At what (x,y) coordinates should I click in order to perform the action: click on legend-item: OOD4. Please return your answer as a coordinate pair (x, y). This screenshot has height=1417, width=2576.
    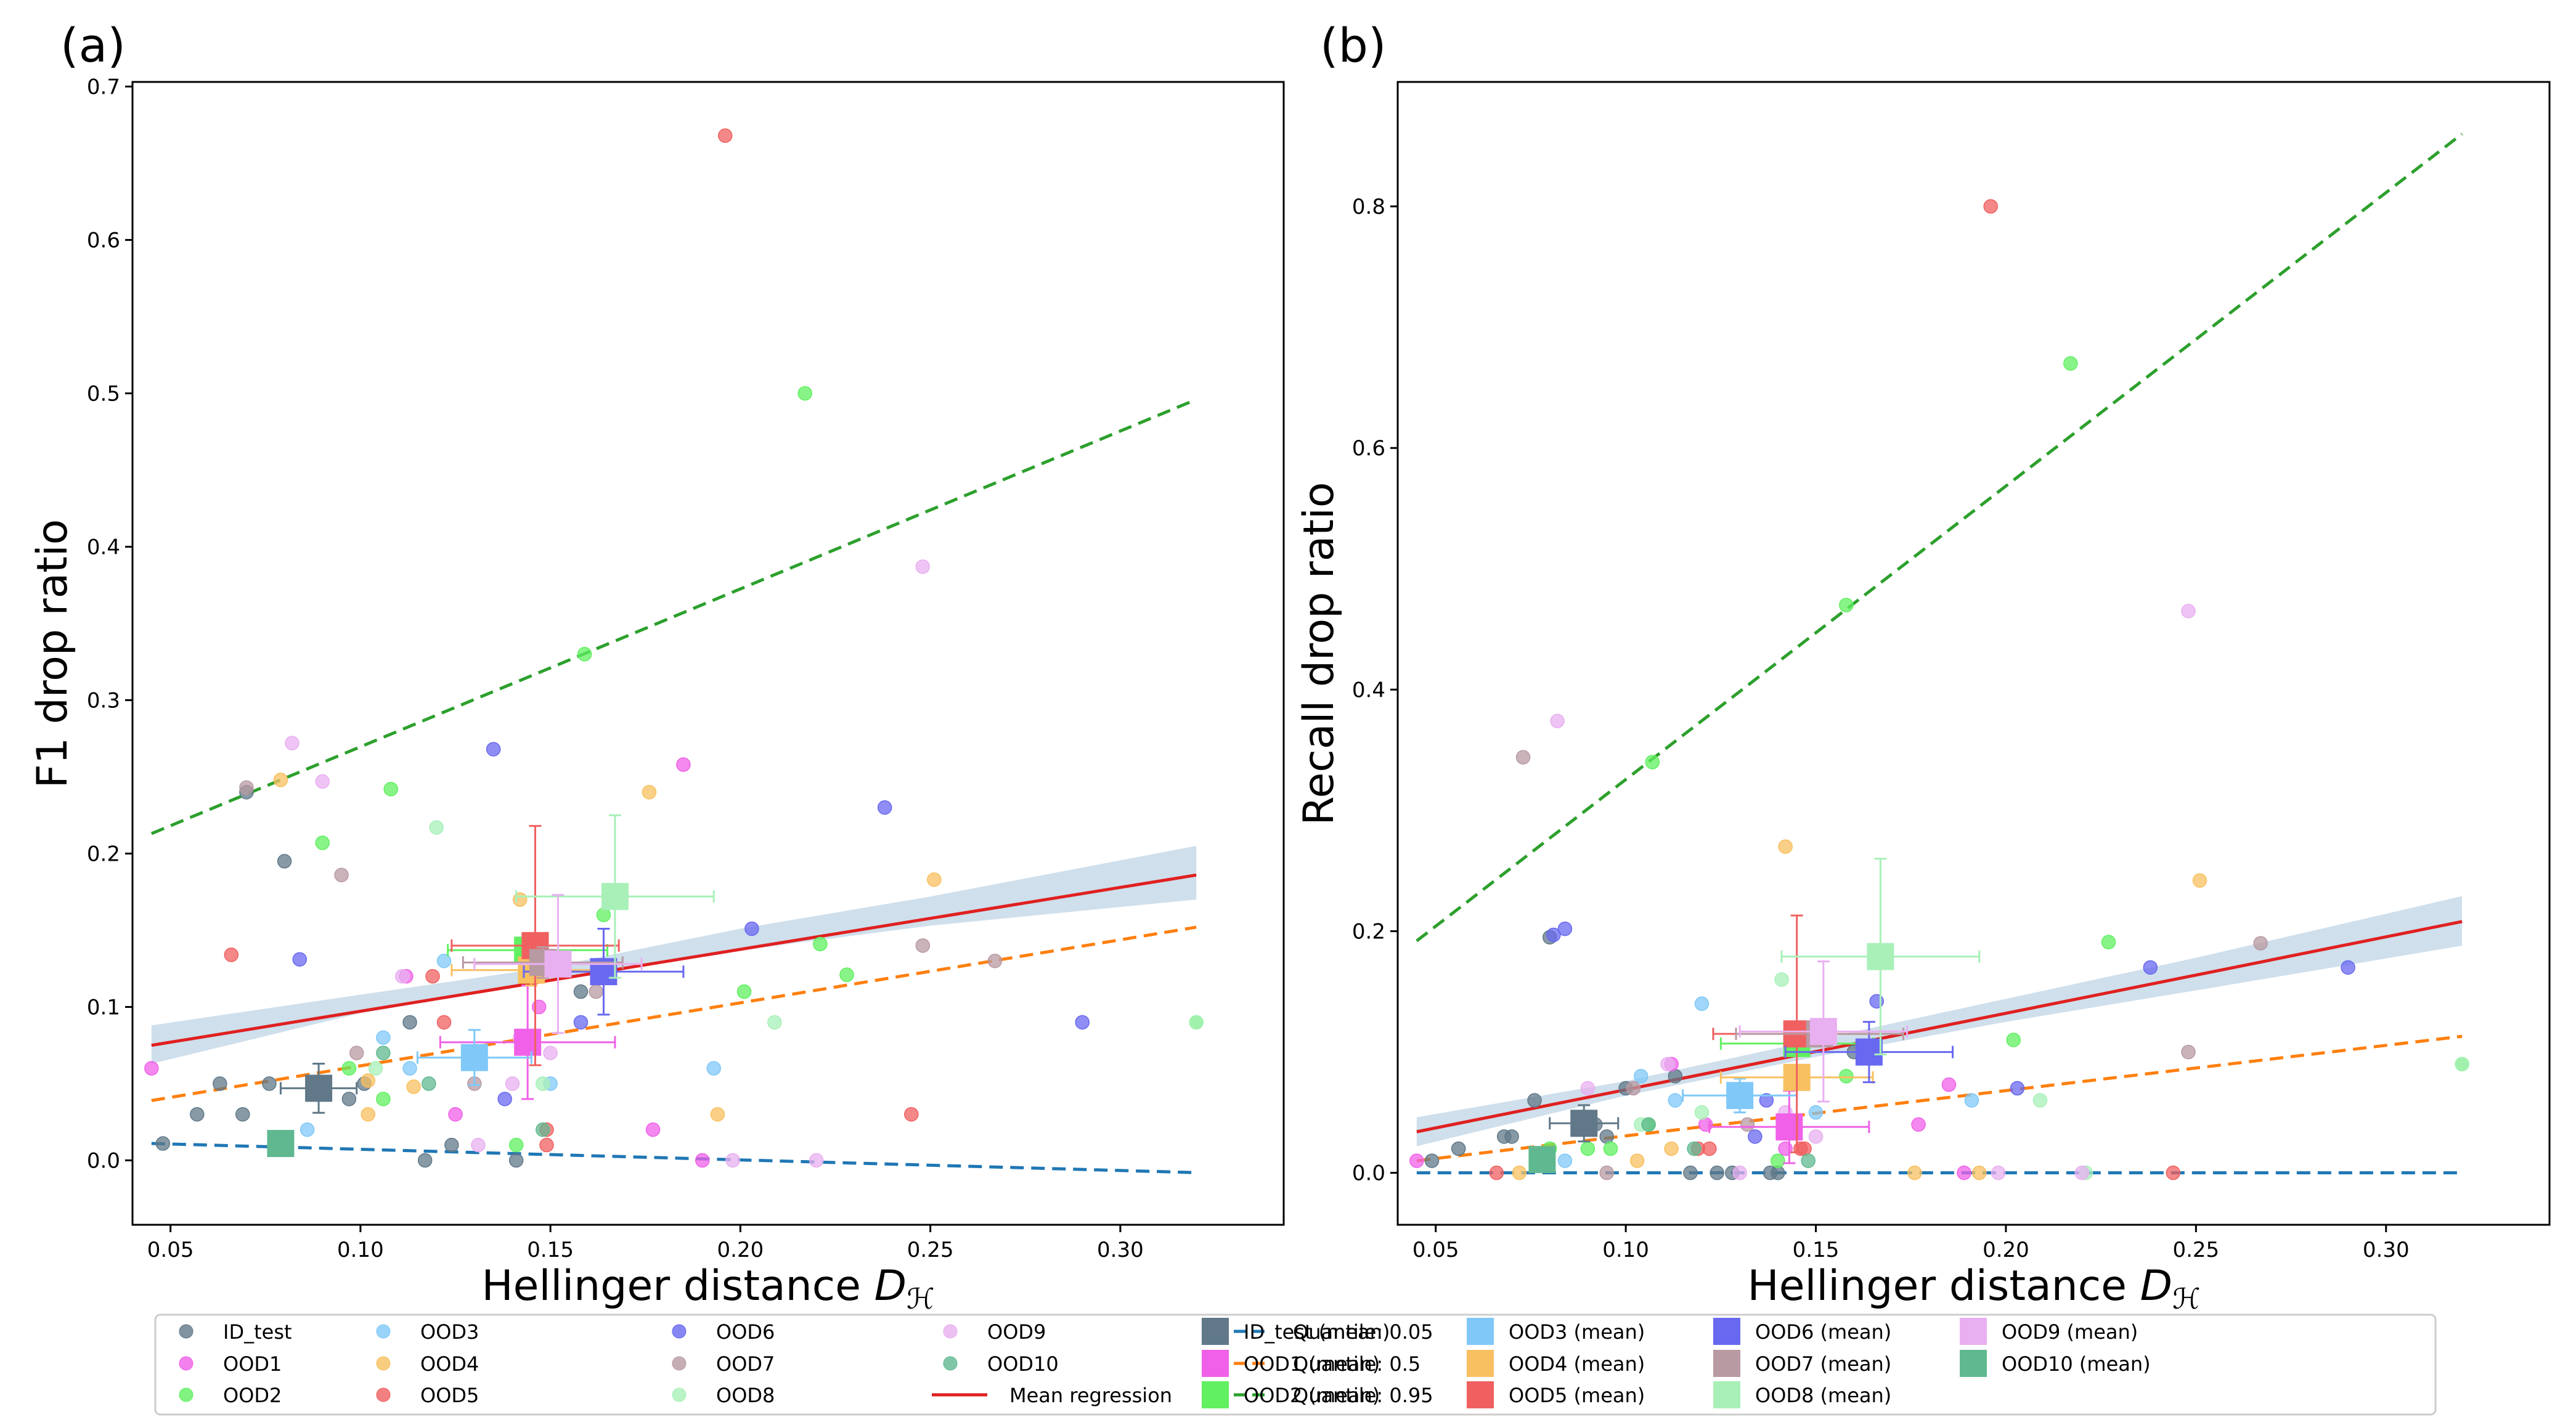
    Looking at the image, I should click on (428, 1364).